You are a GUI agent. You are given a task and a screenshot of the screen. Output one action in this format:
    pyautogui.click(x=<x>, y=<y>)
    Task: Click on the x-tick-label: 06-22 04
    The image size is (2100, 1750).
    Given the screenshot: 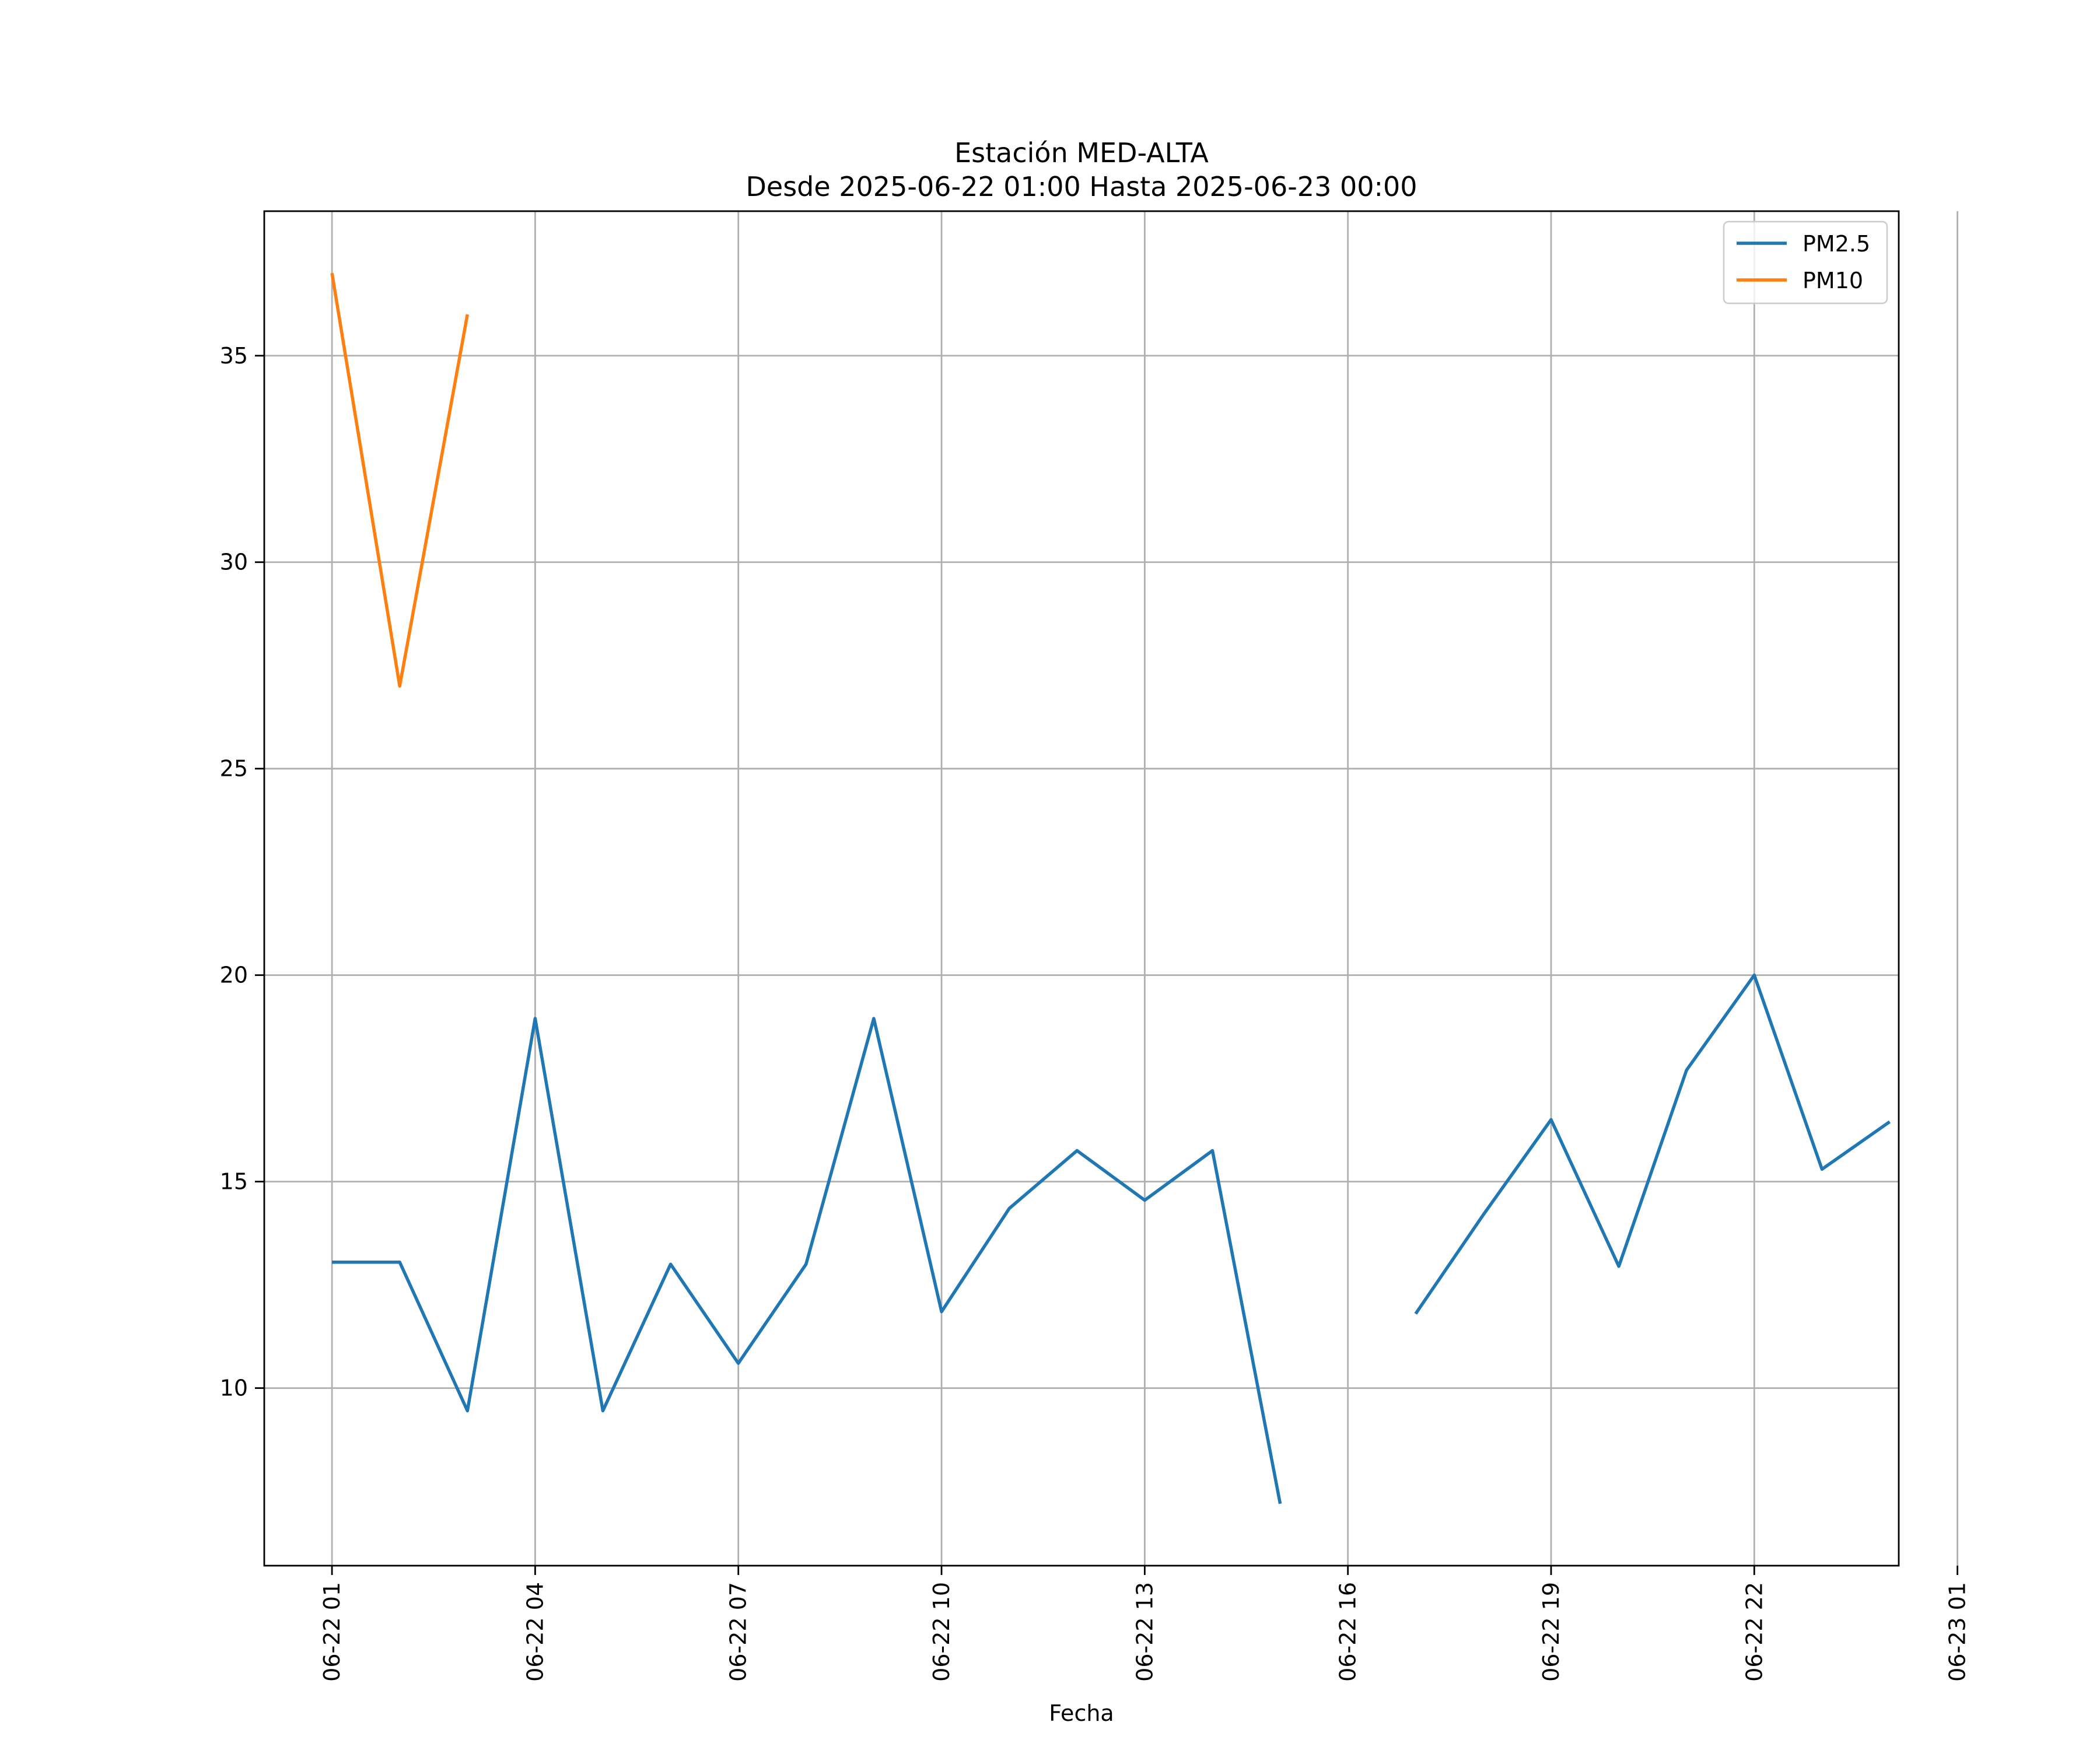 What is the action you would take?
    pyautogui.click(x=535, y=1632)
    